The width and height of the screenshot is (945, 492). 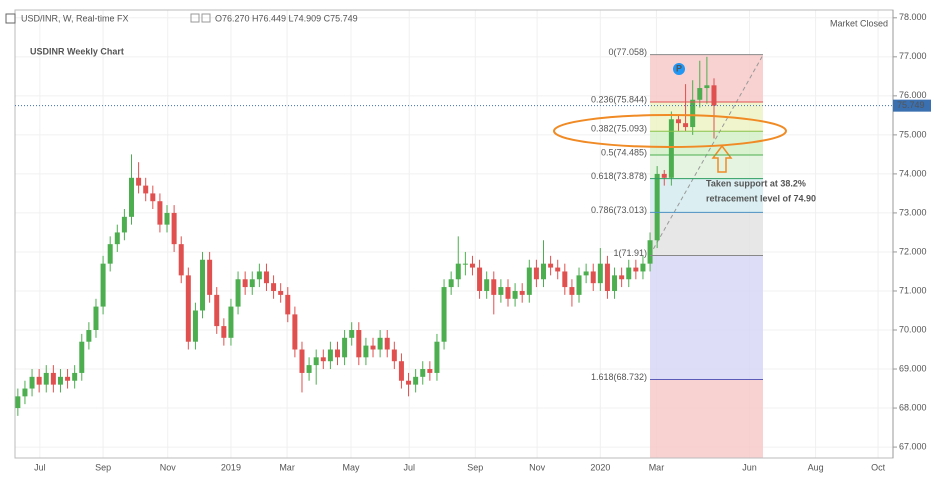 I want to click on x-tick-label: Jun, so click(x=749, y=467).